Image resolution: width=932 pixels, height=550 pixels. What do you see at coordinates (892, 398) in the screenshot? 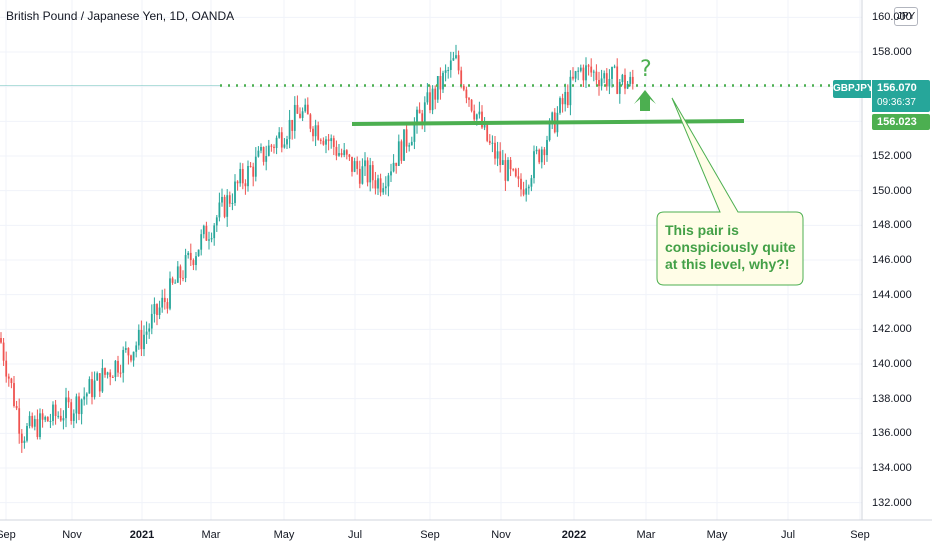
I see `price-tick-label: 138.000` at bounding box center [892, 398].